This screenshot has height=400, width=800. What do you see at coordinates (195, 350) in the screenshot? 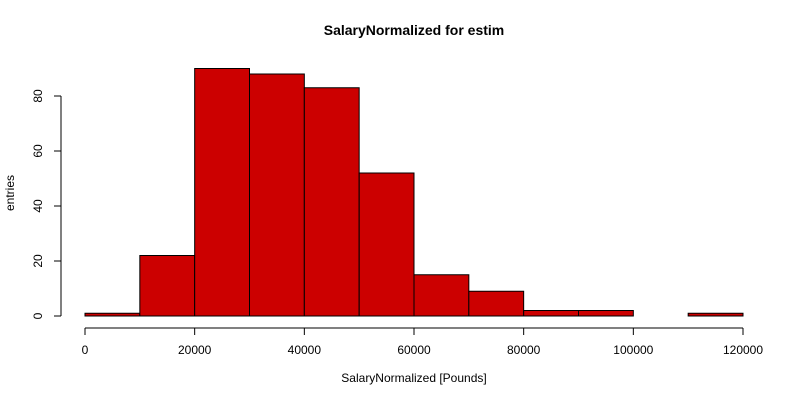
I see `x-tick-label: 20000` at bounding box center [195, 350].